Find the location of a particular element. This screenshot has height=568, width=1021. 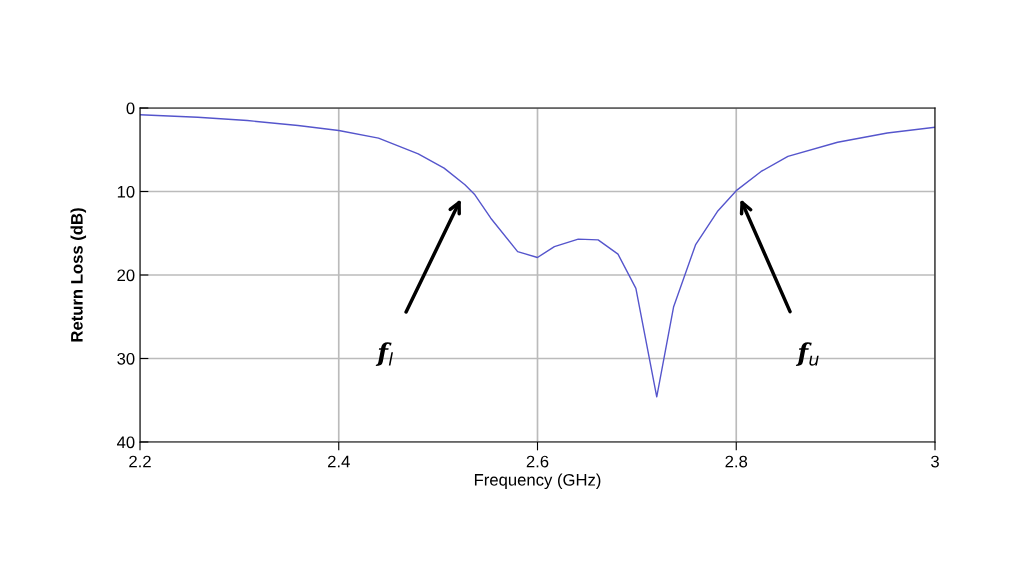

x-tick-label: 2.6 is located at coordinates (537, 461).